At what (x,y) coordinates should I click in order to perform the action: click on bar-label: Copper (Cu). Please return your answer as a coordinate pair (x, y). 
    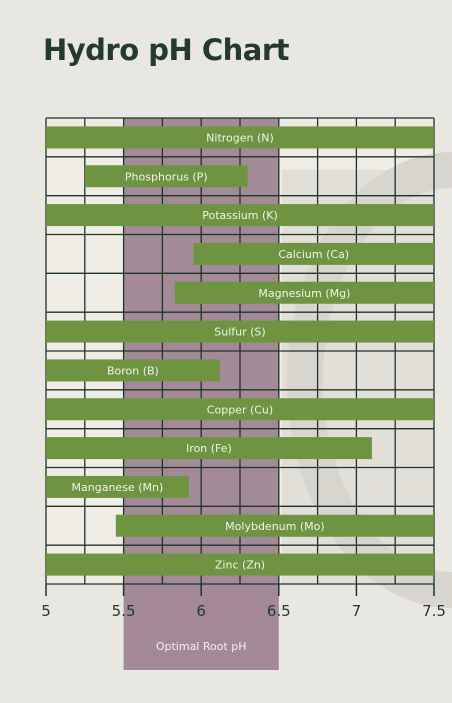
    Looking at the image, I should click on (240, 409).